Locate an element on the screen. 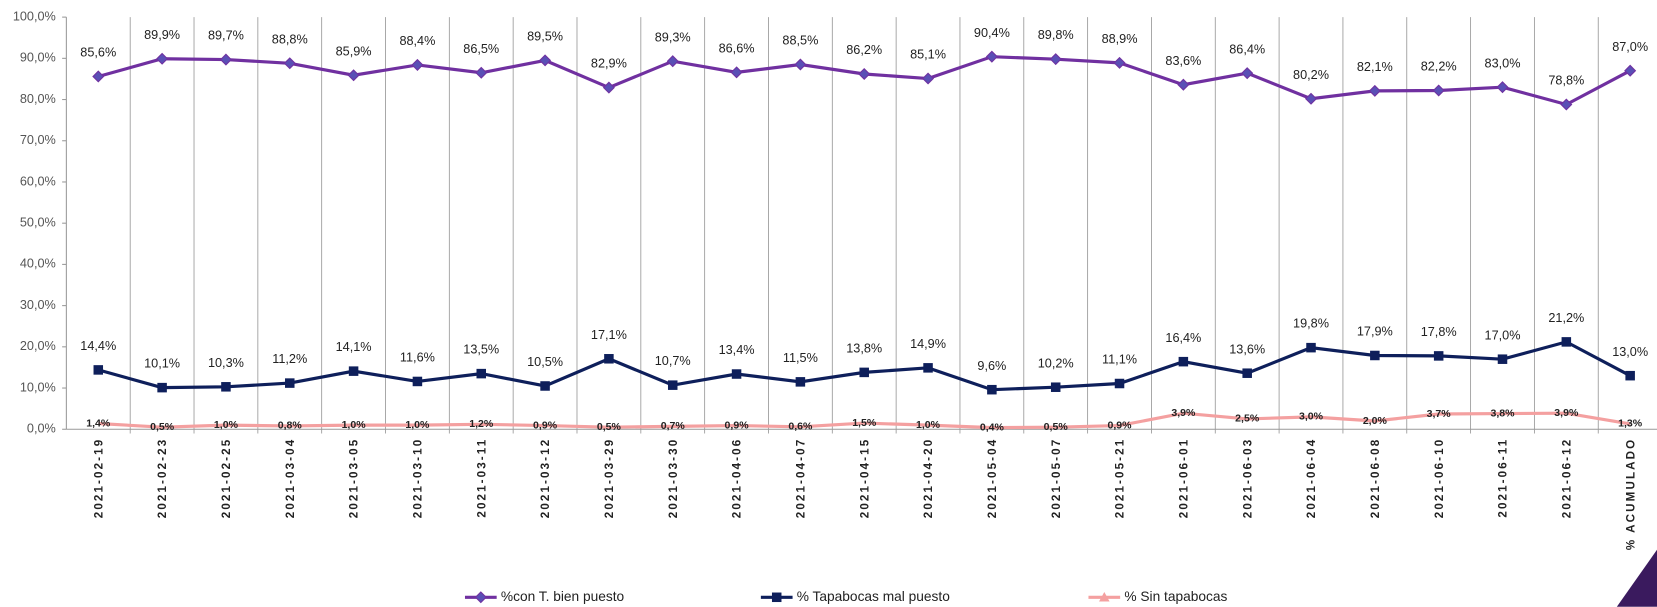 This screenshot has height=607, width=1657. data-label: 10,5% is located at coordinates (545, 362).